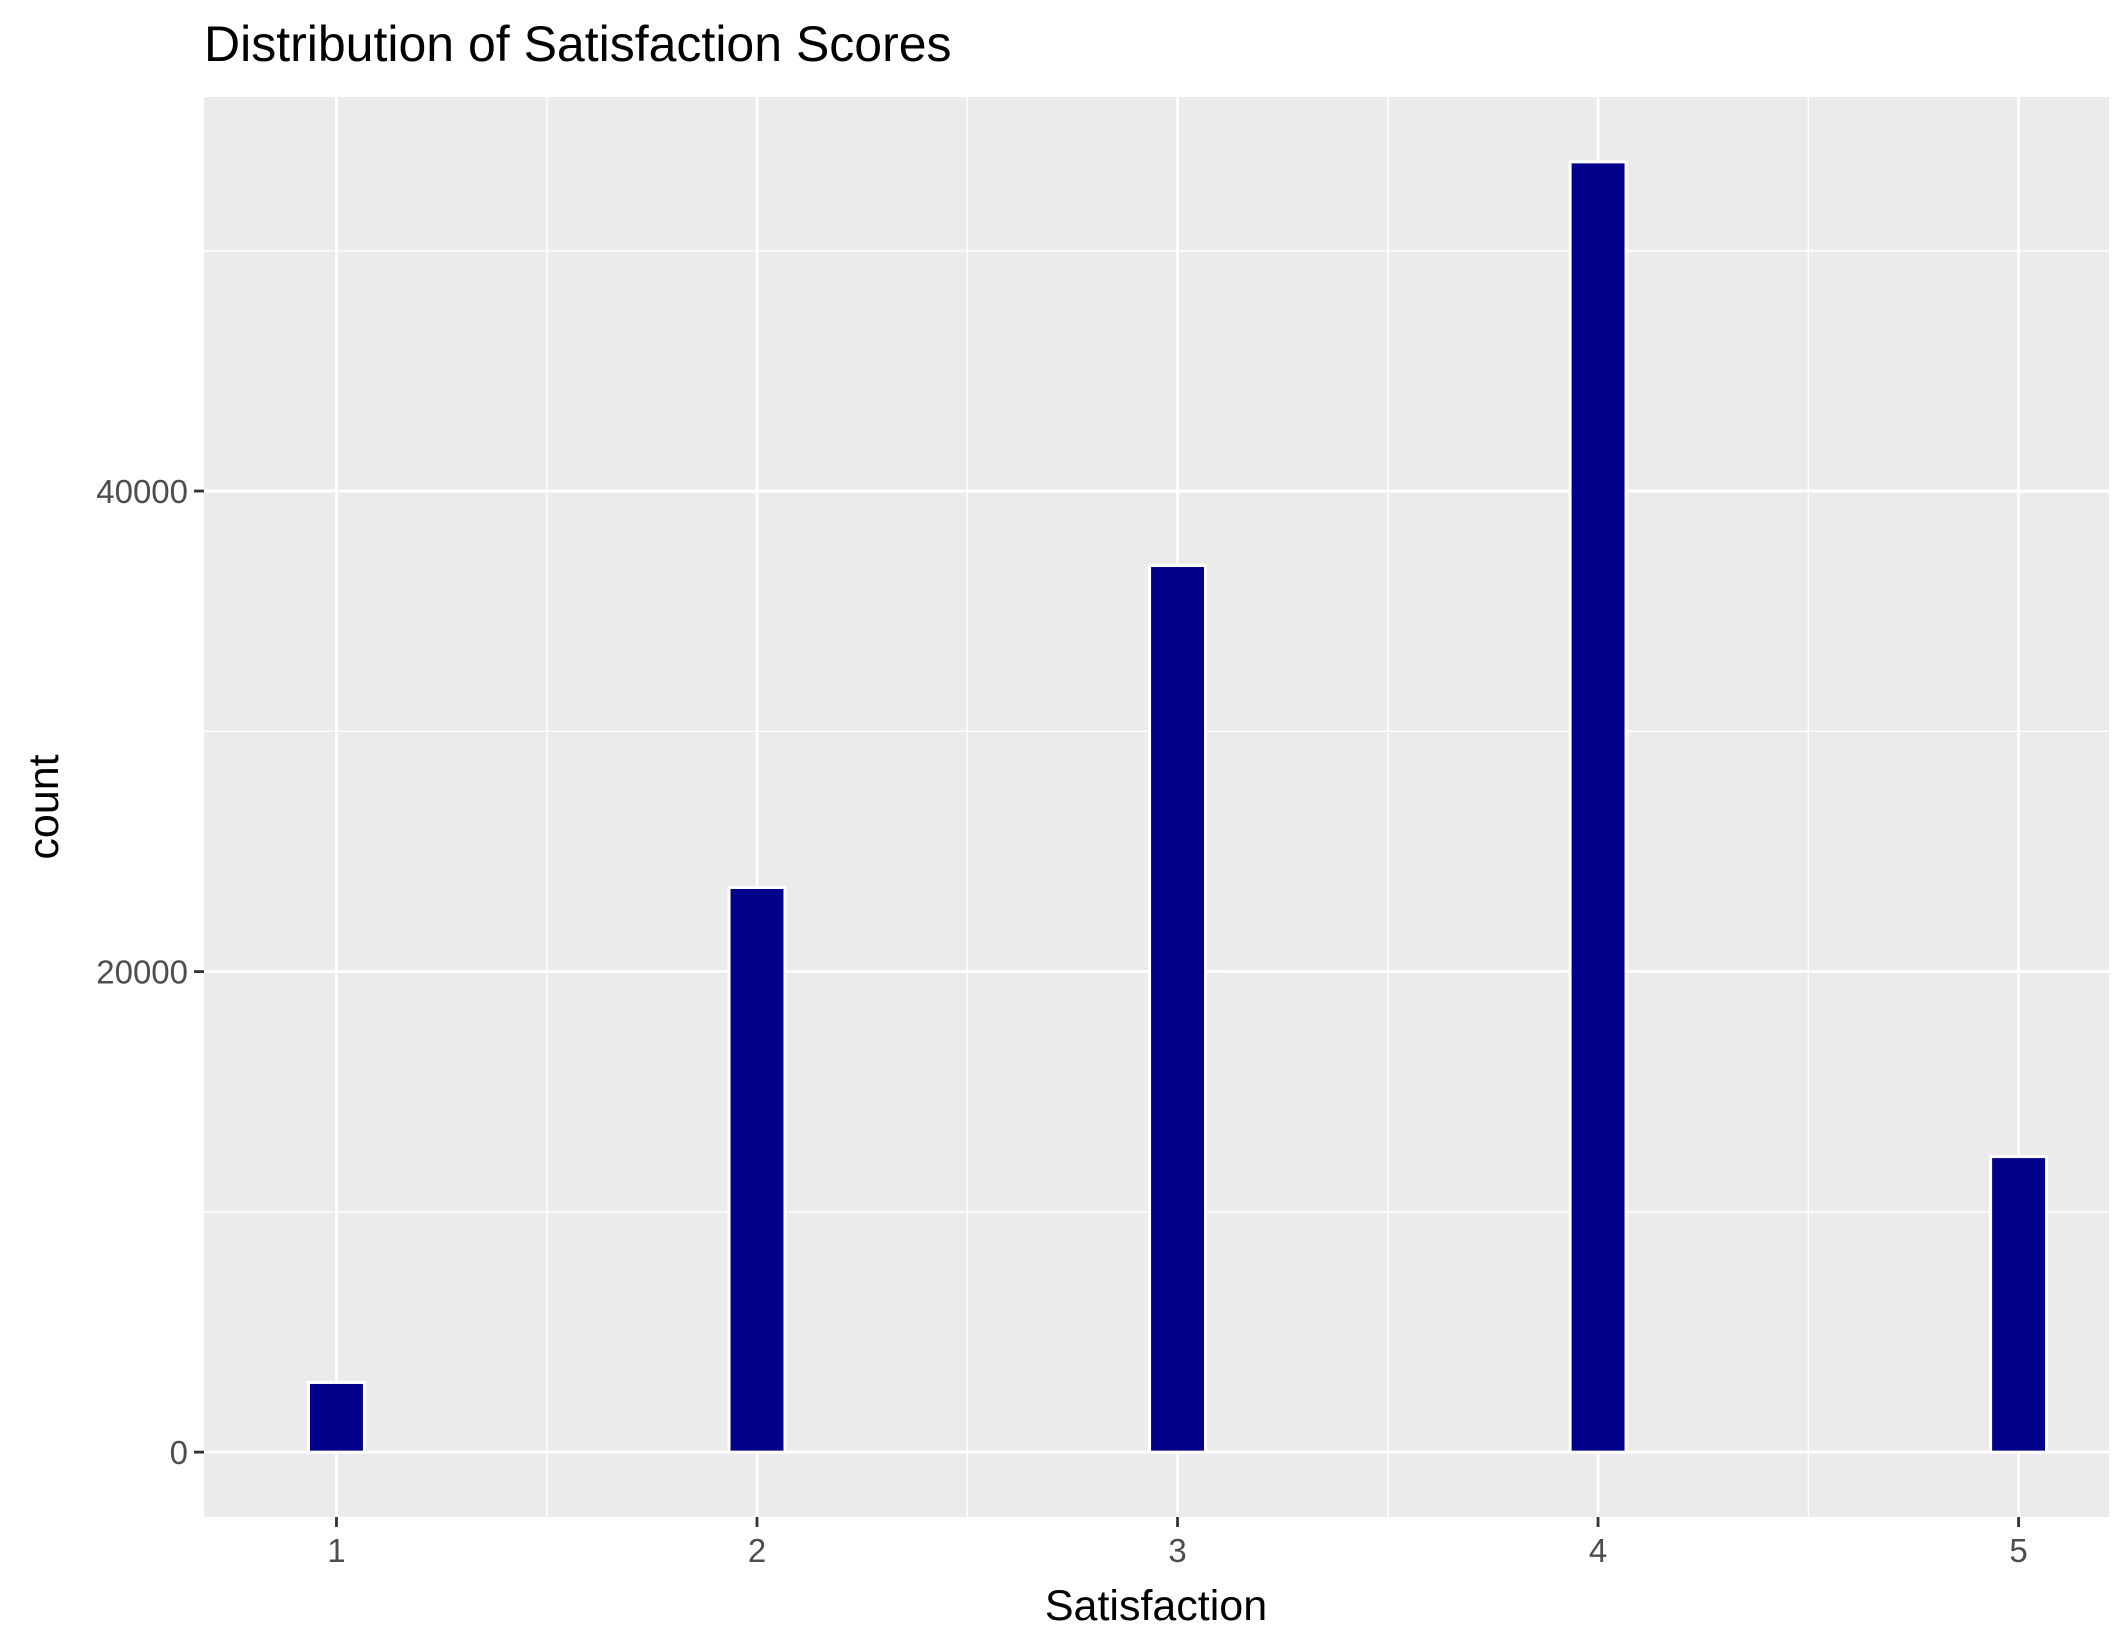 Image resolution: width=2121 pixels, height=1643 pixels. I want to click on y-axis-title: count, so click(44, 806).